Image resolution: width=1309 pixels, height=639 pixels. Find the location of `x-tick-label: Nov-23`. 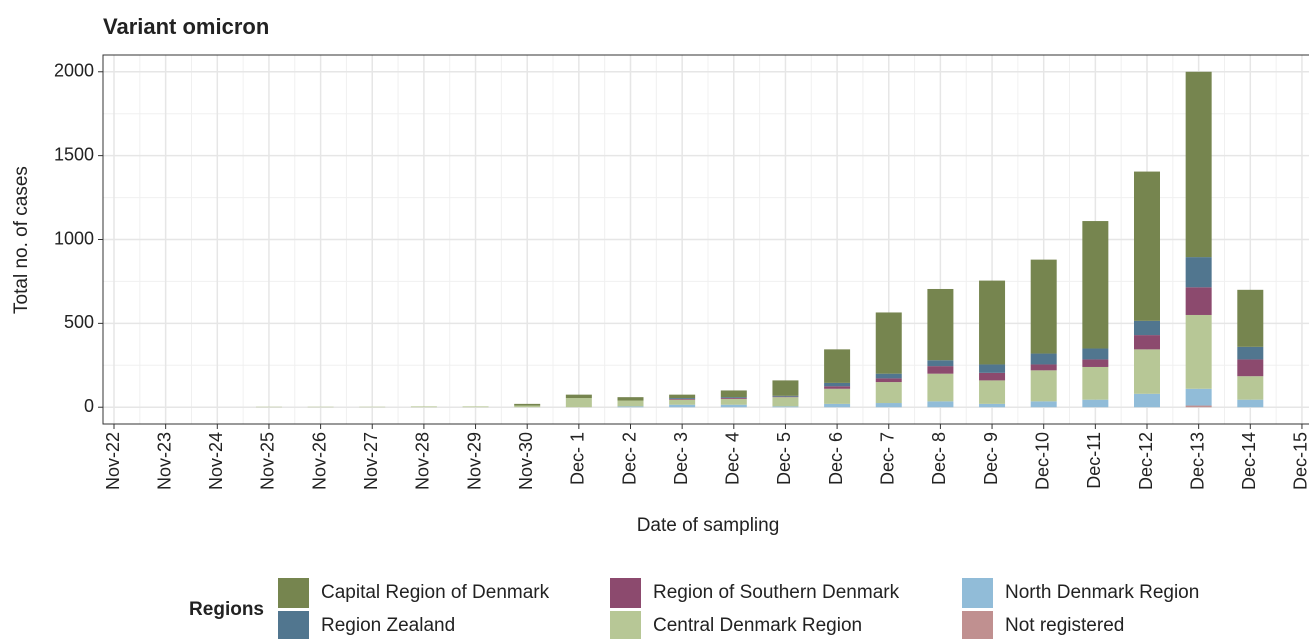

x-tick-label: Nov-23 is located at coordinates (164, 461).